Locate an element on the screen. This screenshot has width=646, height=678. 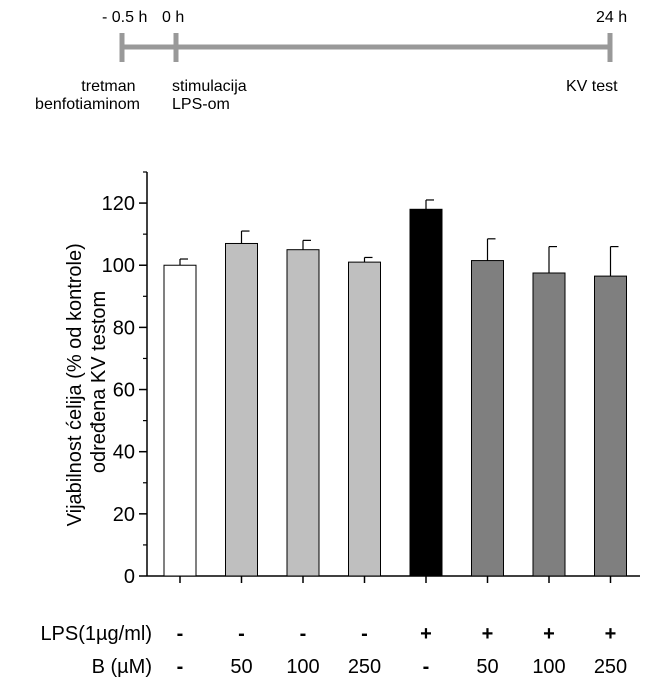
condition-2-cell-4: 250 is located at coordinates (364, 667).